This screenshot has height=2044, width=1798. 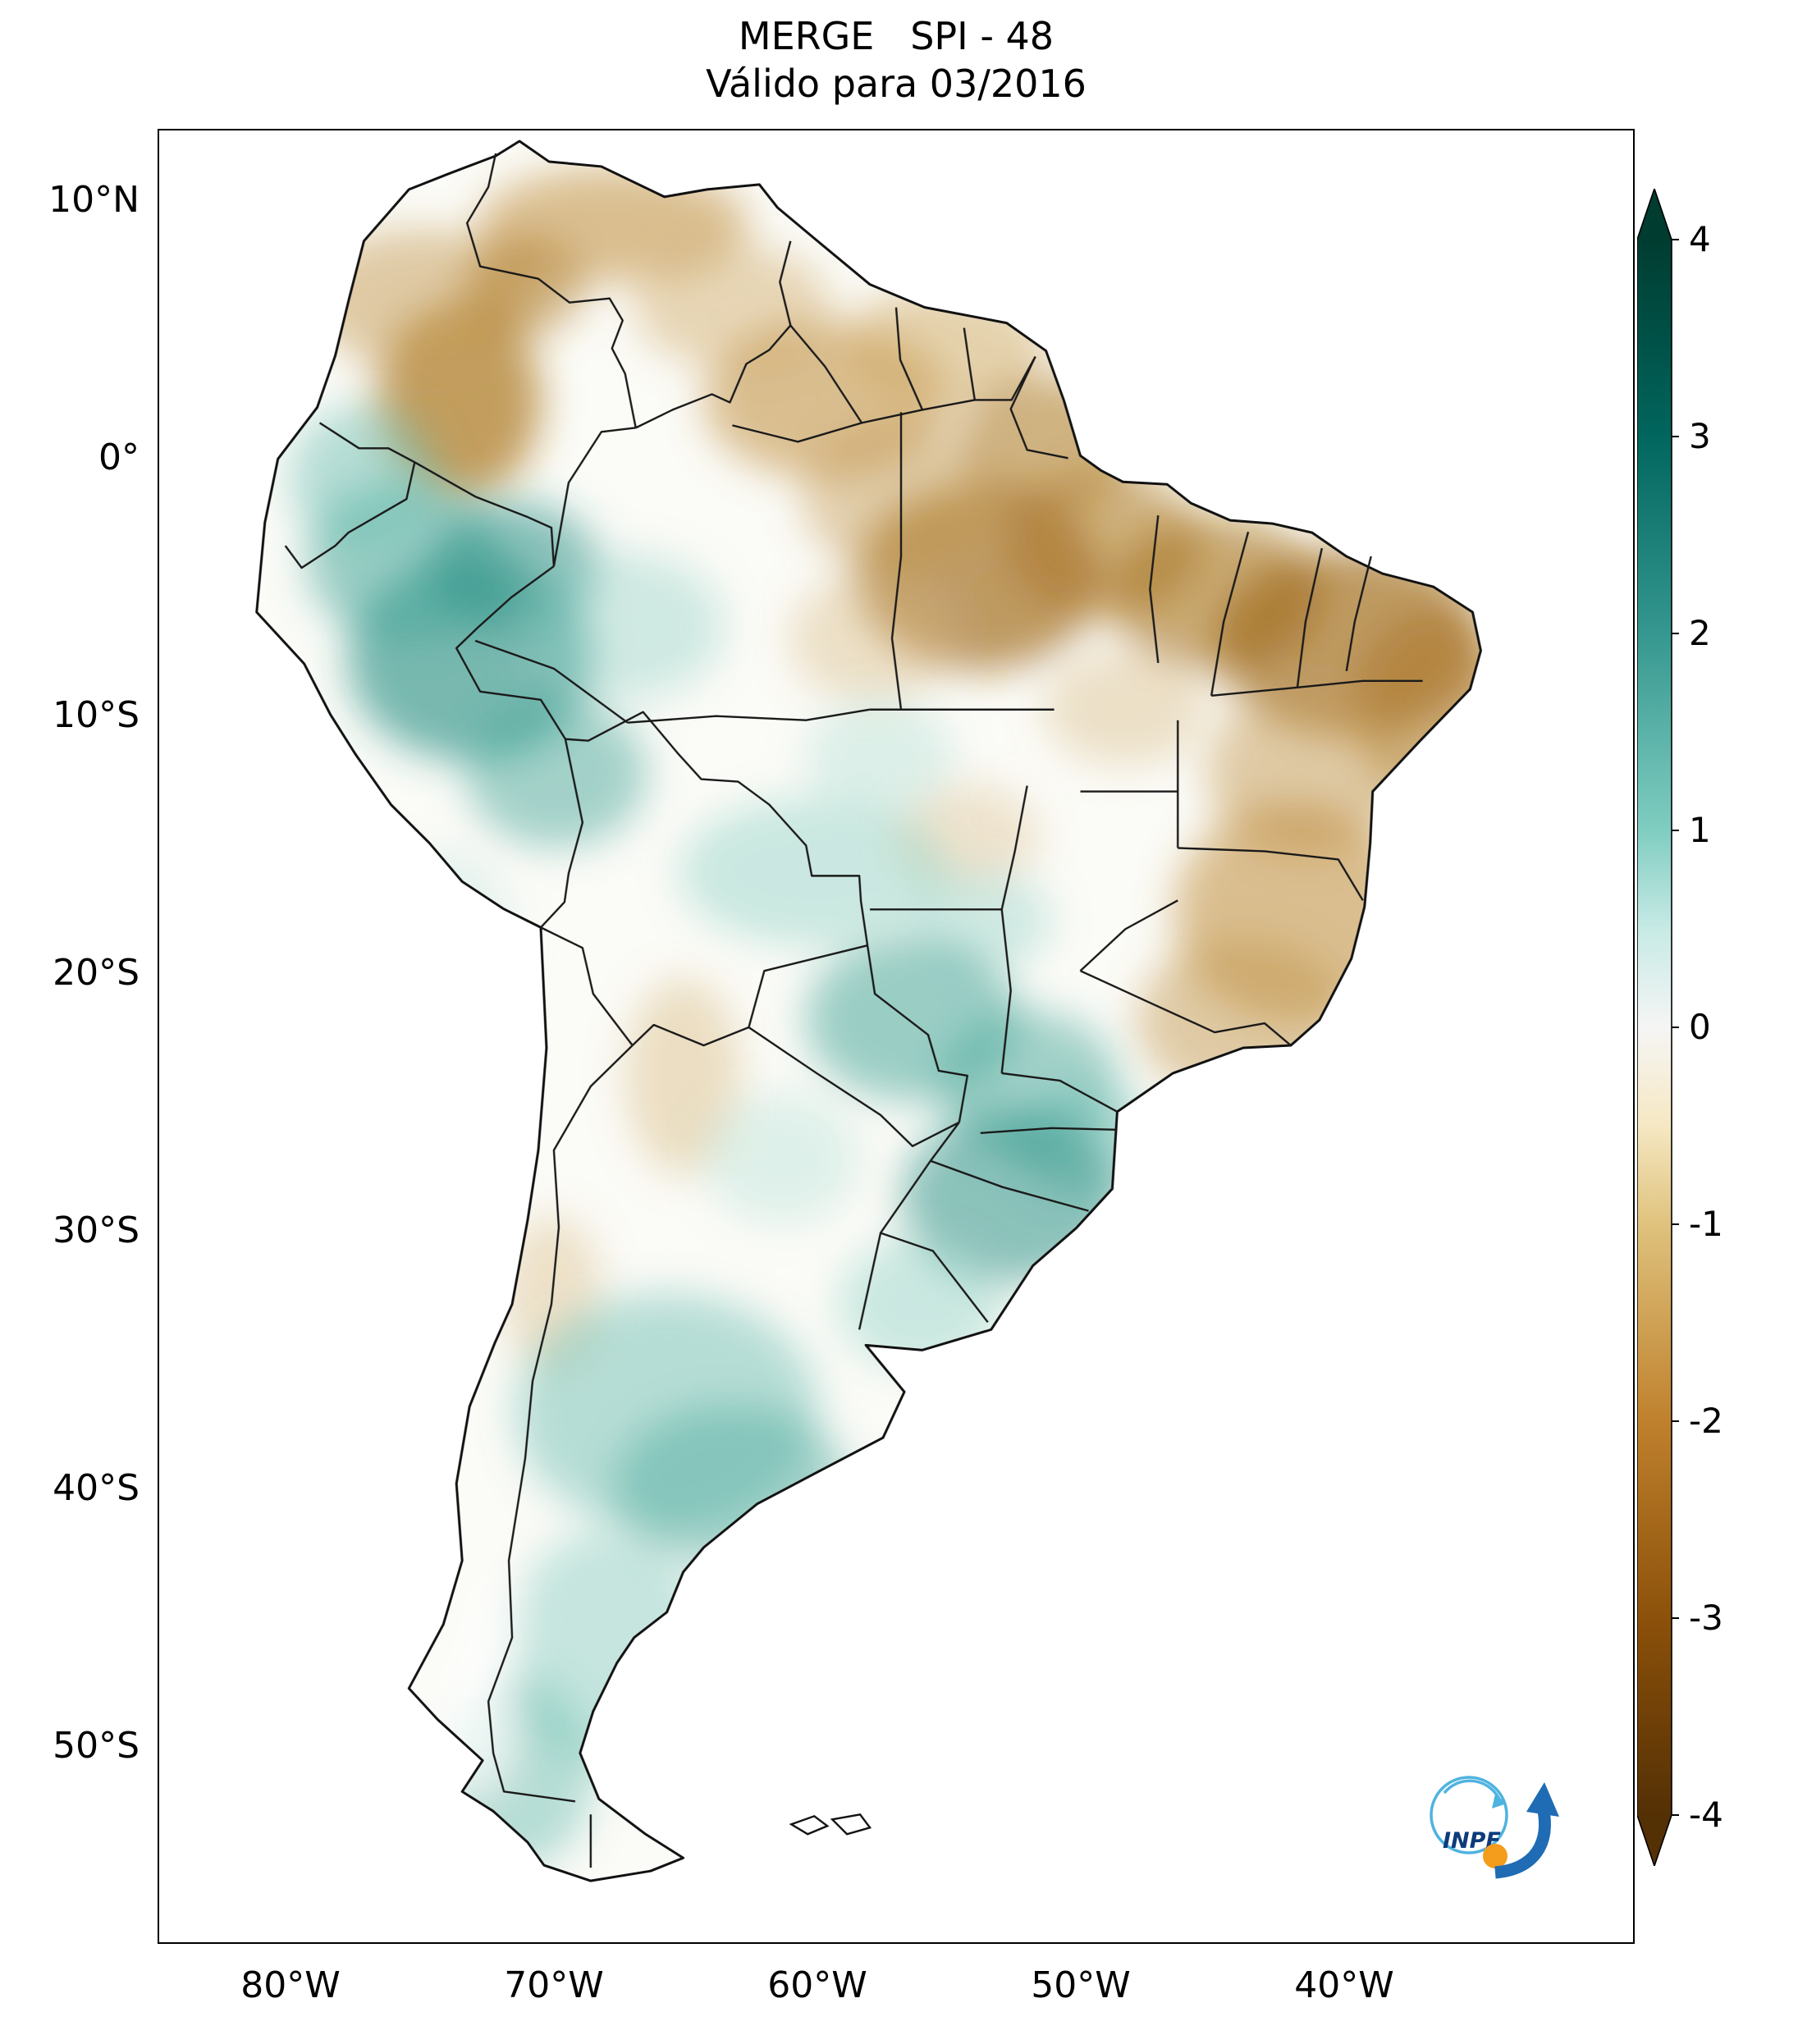 I want to click on lon-tick-60w: 60°W, so click(x=817, y=1985).